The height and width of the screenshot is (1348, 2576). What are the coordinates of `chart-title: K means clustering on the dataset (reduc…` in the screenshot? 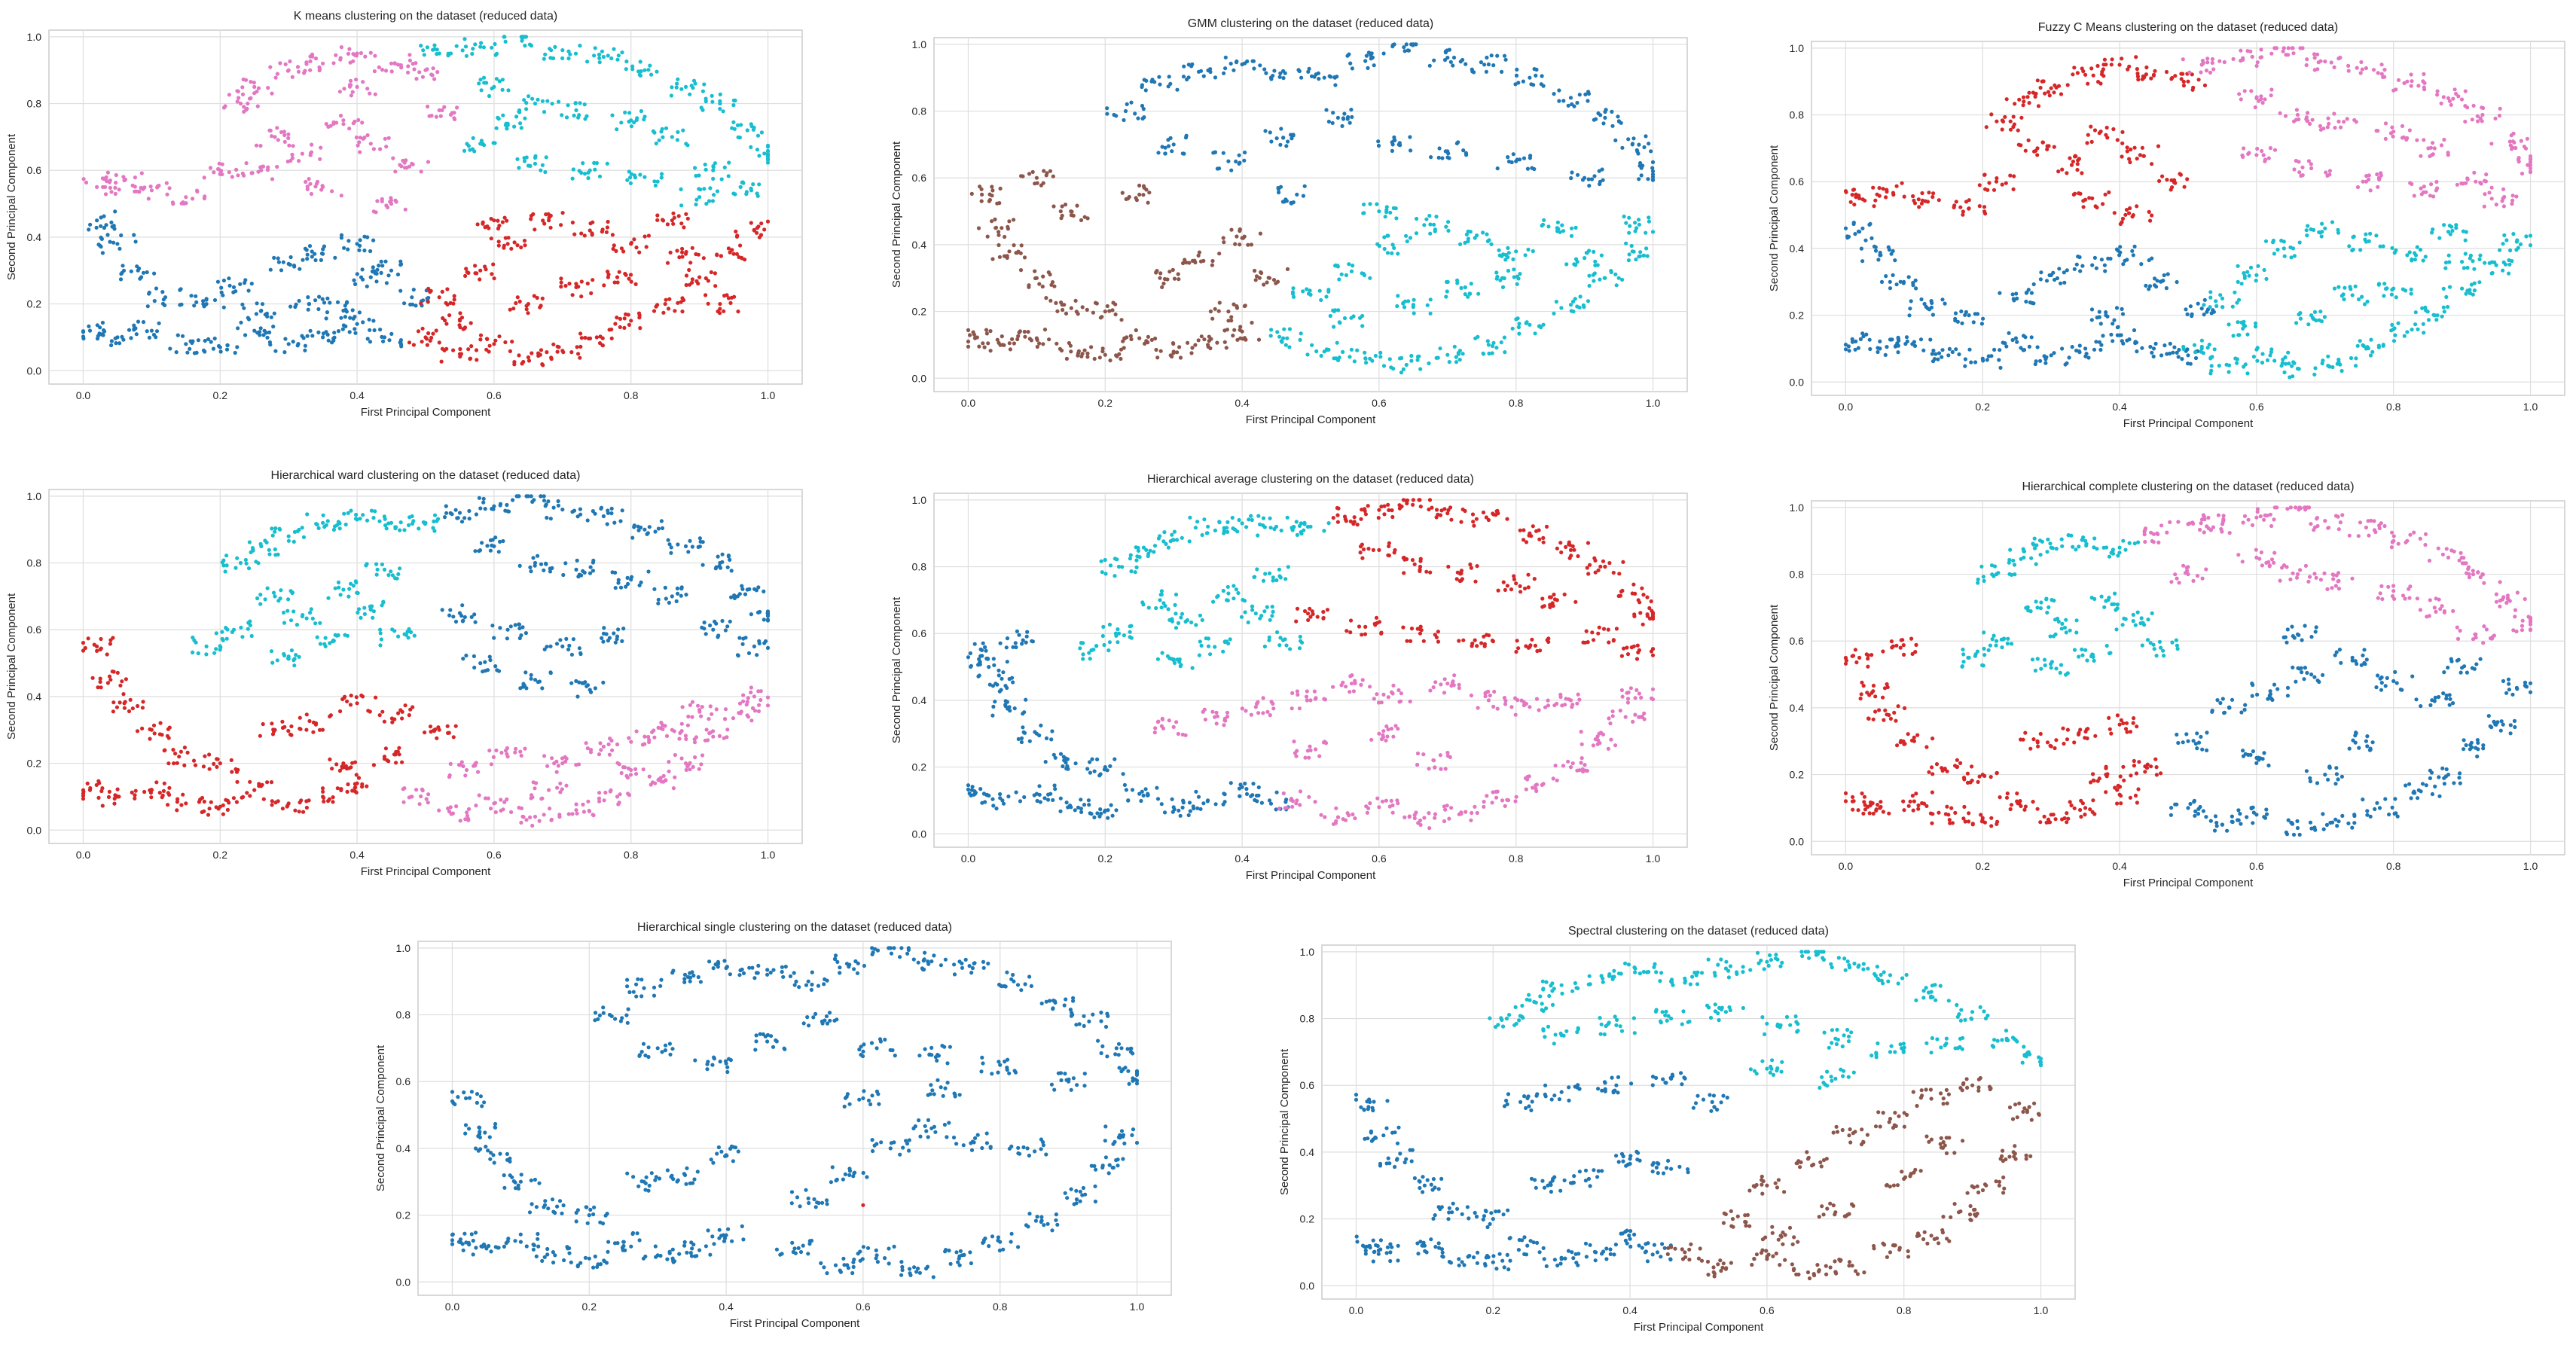 It's located at (426, 16).